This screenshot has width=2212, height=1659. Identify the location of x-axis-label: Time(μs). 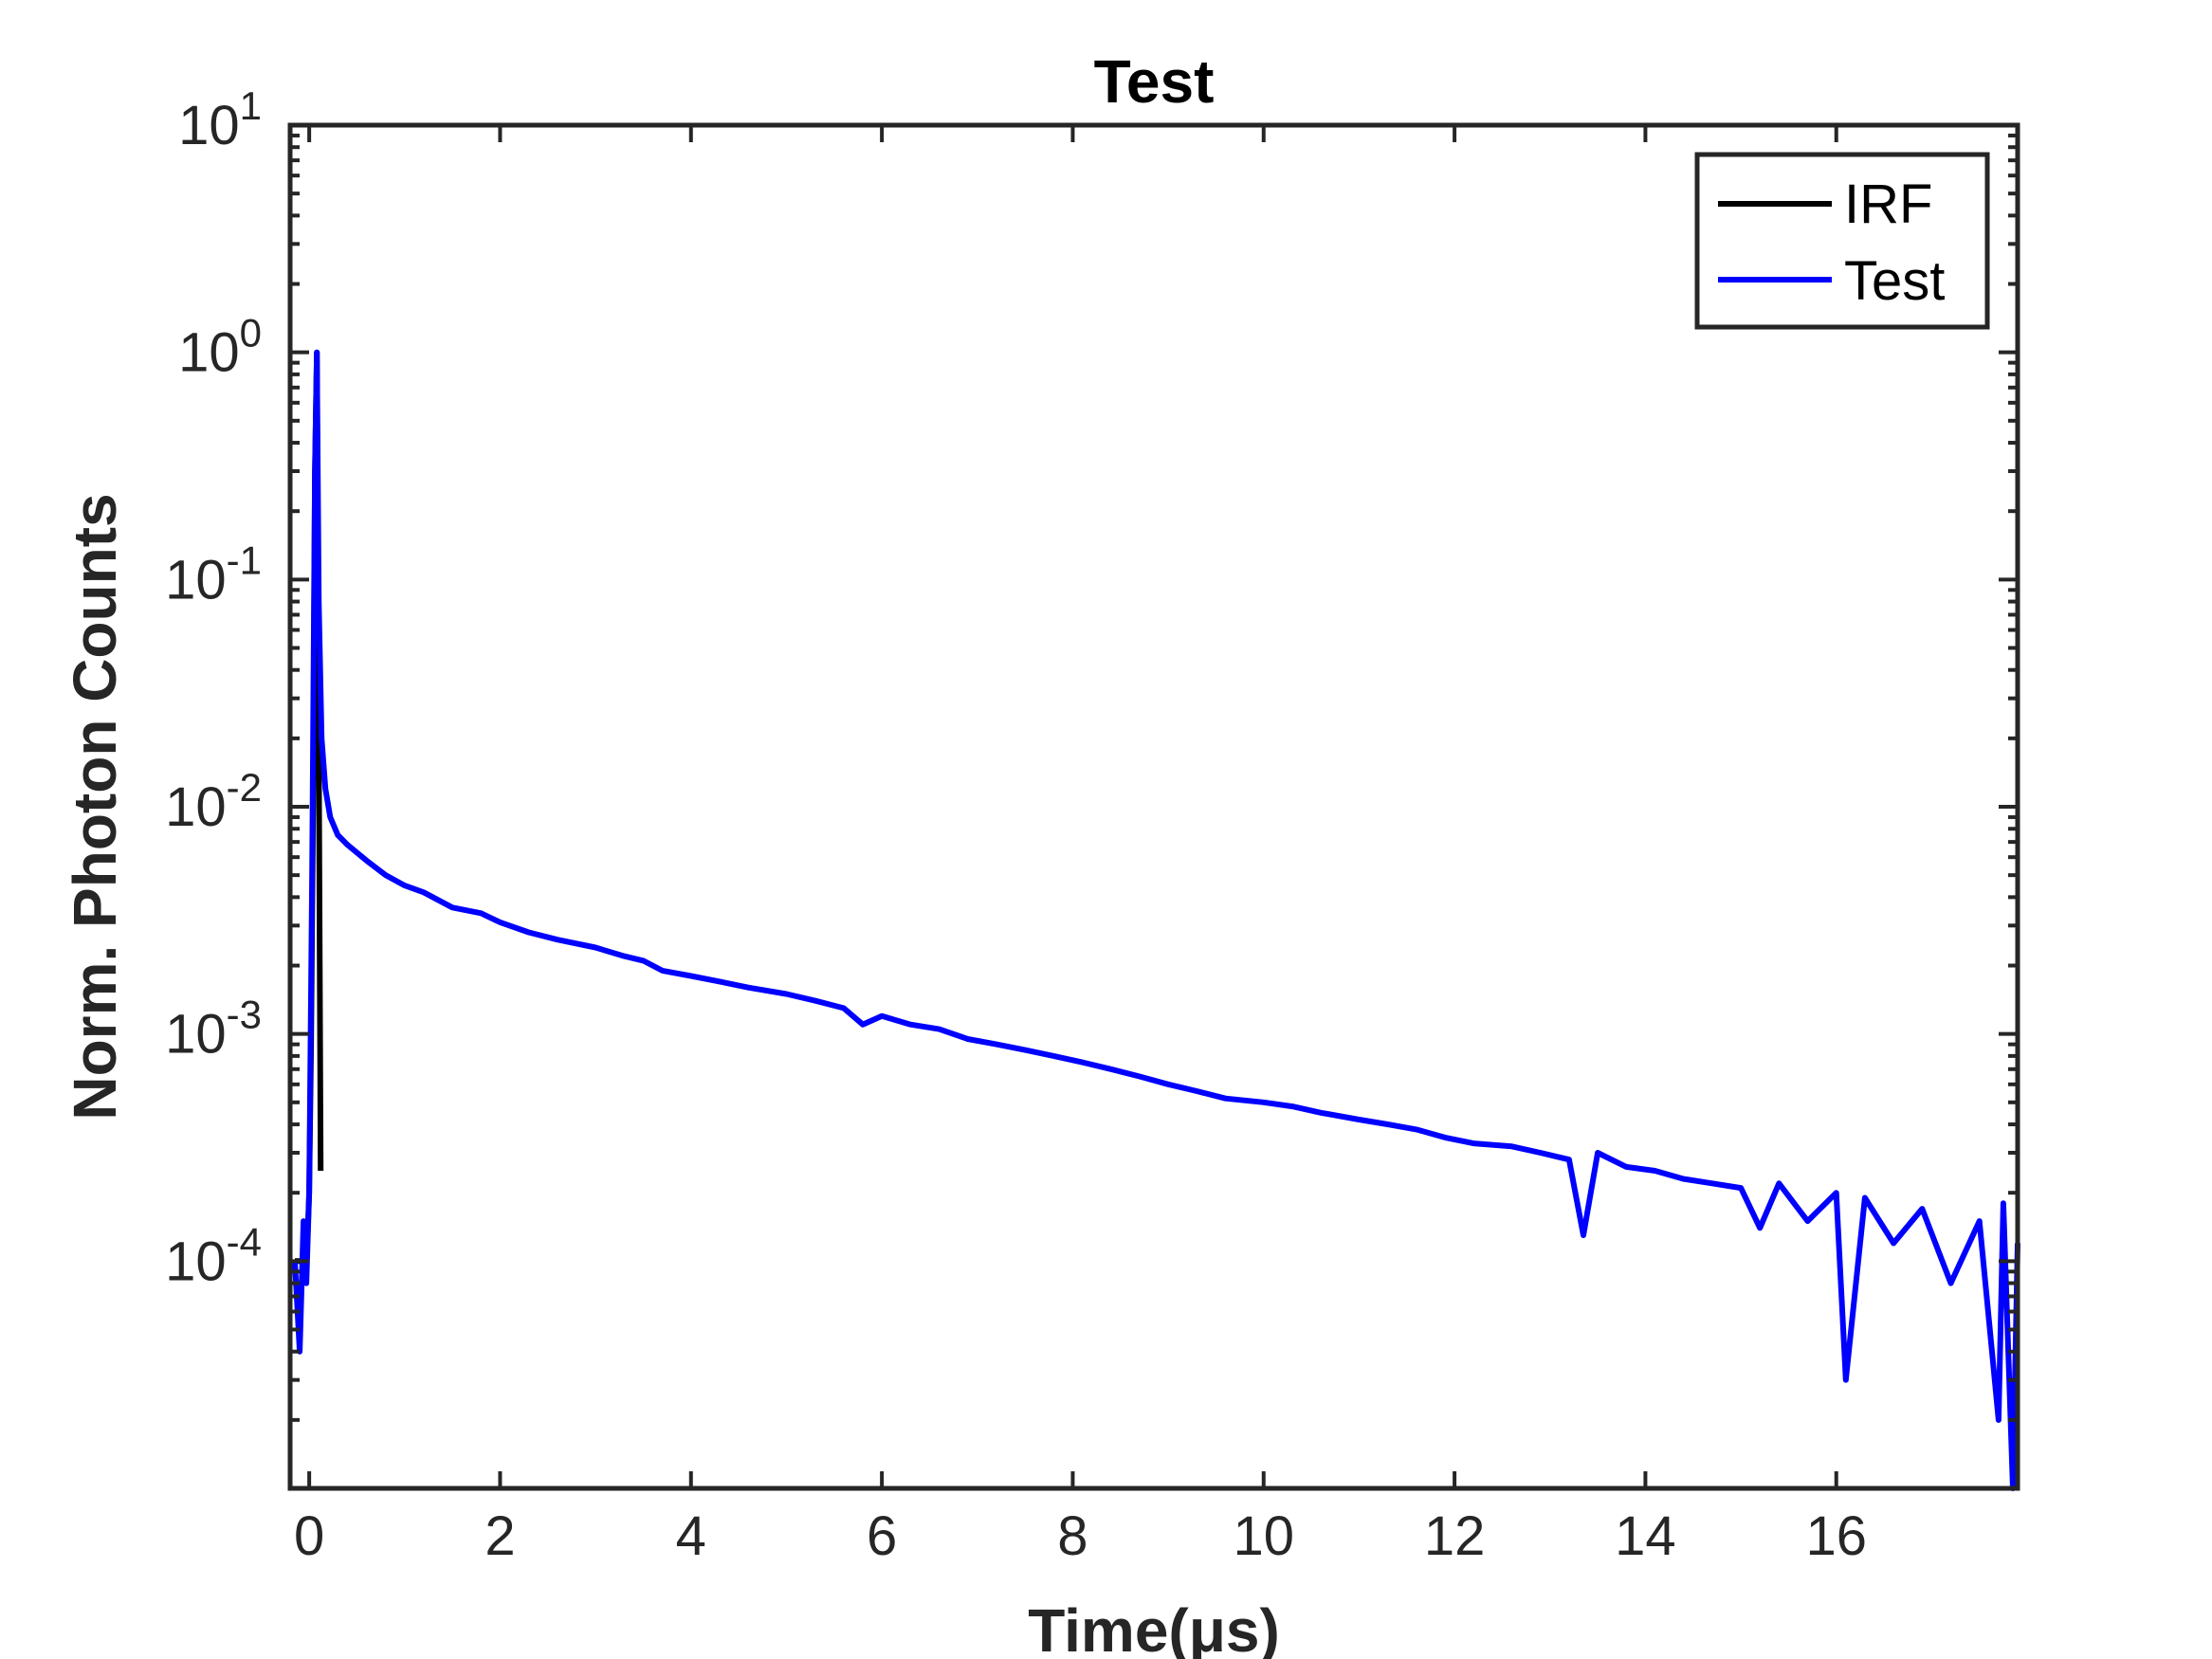
(1154, 1627).